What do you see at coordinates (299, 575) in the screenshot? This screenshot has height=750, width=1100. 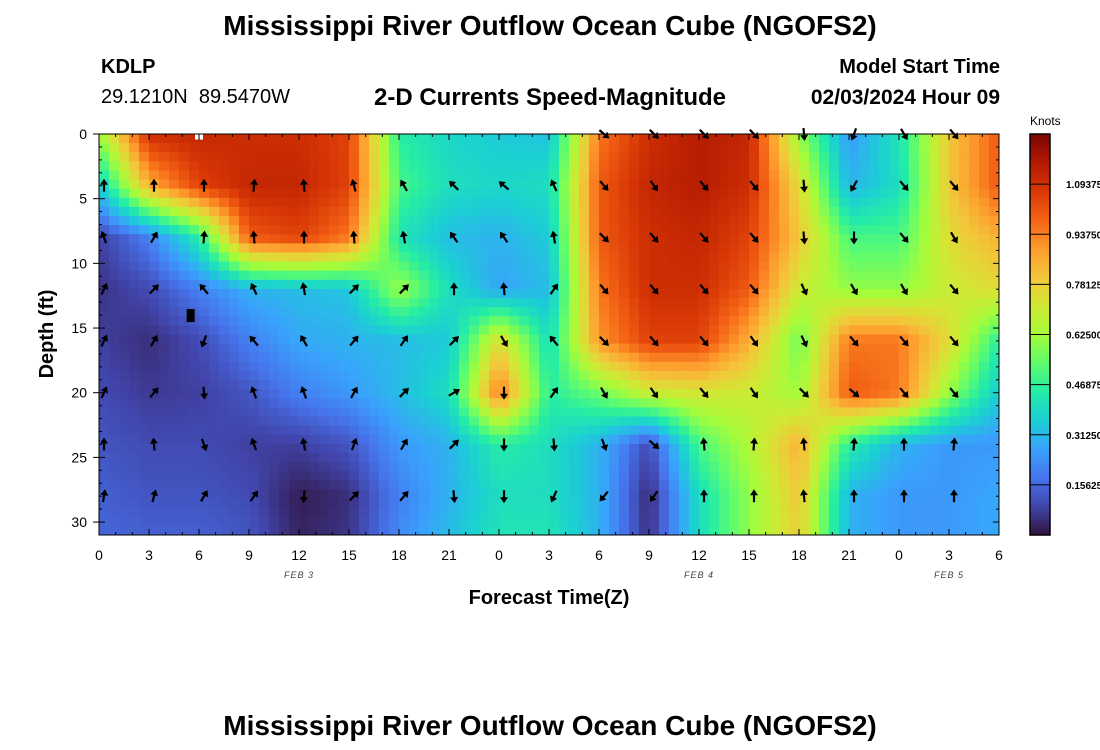 I see `date-label: FEB 3` at bounding box center [299, 575].